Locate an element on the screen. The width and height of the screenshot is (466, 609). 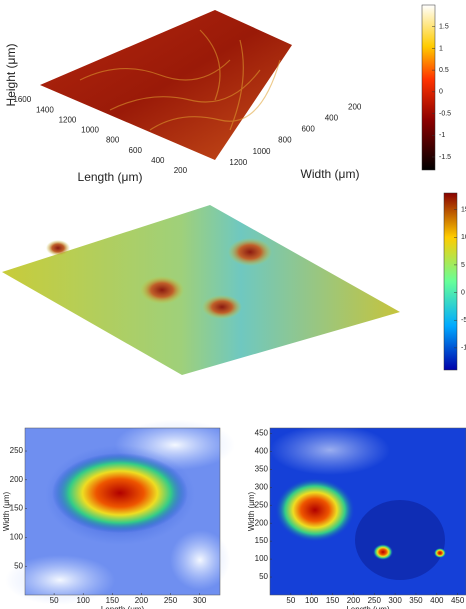
x-tick-label: 350 is located at coordinates (416, 600).